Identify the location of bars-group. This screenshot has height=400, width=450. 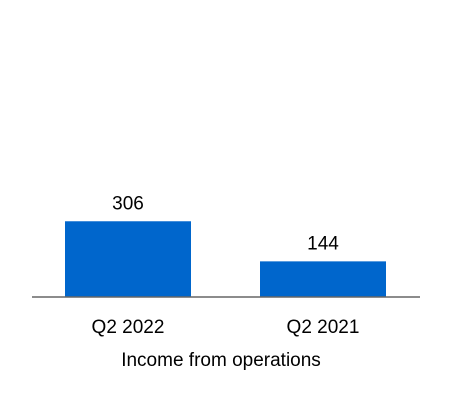
(225, 259).